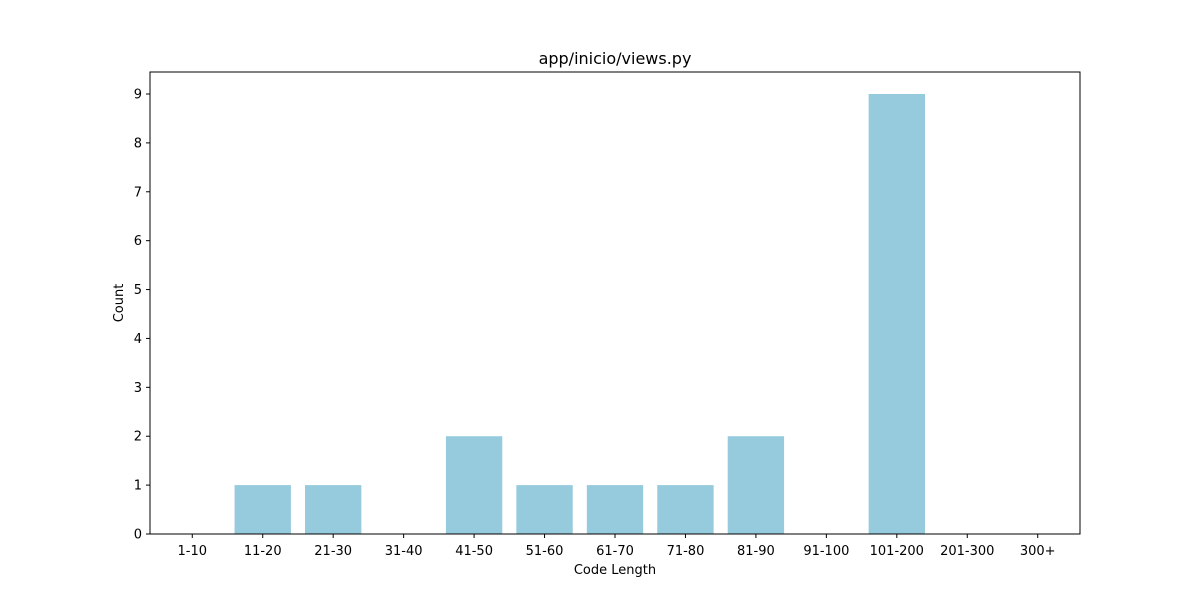 The height and width of the screenshot is (600, 1200). Describe the element at coordinates (686, 551) in the screenshot. I see `x-tick-label: 71-80` at that location.